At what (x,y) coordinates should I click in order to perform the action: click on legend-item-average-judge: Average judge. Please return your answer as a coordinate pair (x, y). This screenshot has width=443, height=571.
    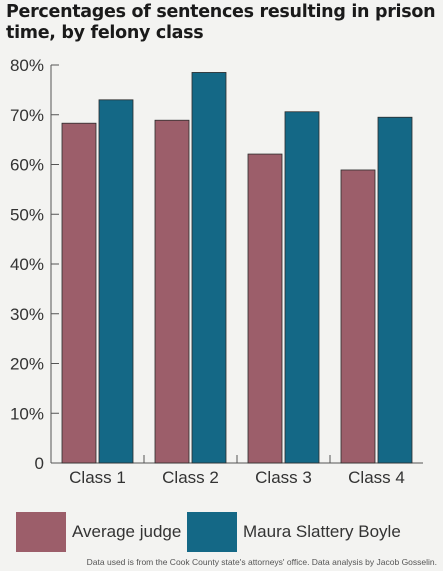
    Looking at the image, I should click on (98, 532).